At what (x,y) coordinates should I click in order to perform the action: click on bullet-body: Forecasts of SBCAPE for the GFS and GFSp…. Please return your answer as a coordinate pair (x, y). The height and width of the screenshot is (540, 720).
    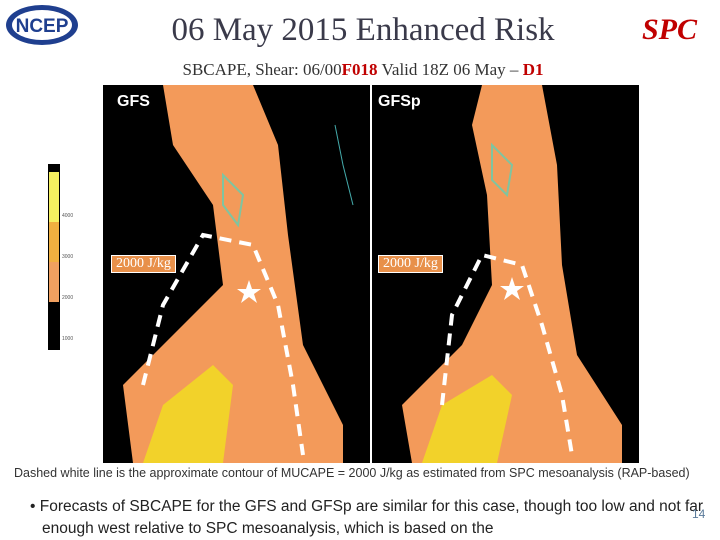
    Looking at the image, I should click on (371, 517).